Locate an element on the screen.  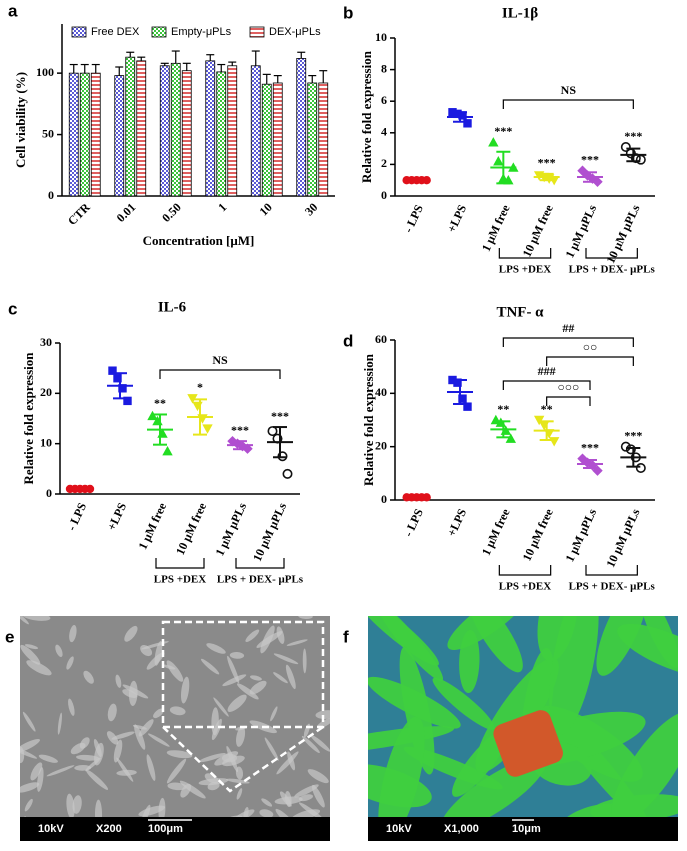
bracket-label: ## is located at coordinates (568, 328).